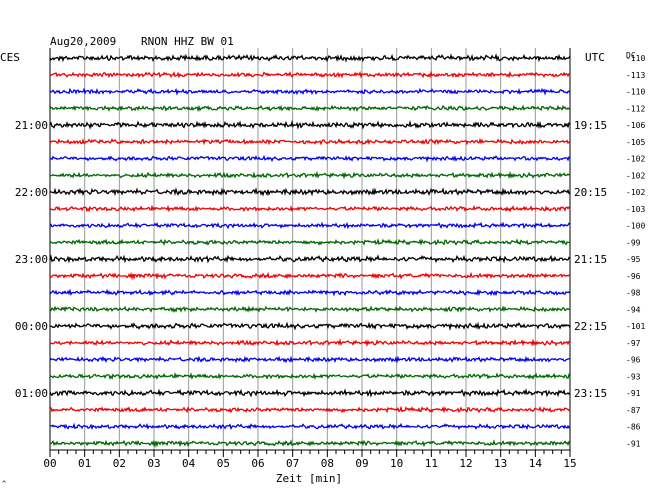 This screenshot has height=494, width=650. Describe the element at coordinates (590, 326) in the screenshot. I see `right-hour-label: 22:15` at that location.